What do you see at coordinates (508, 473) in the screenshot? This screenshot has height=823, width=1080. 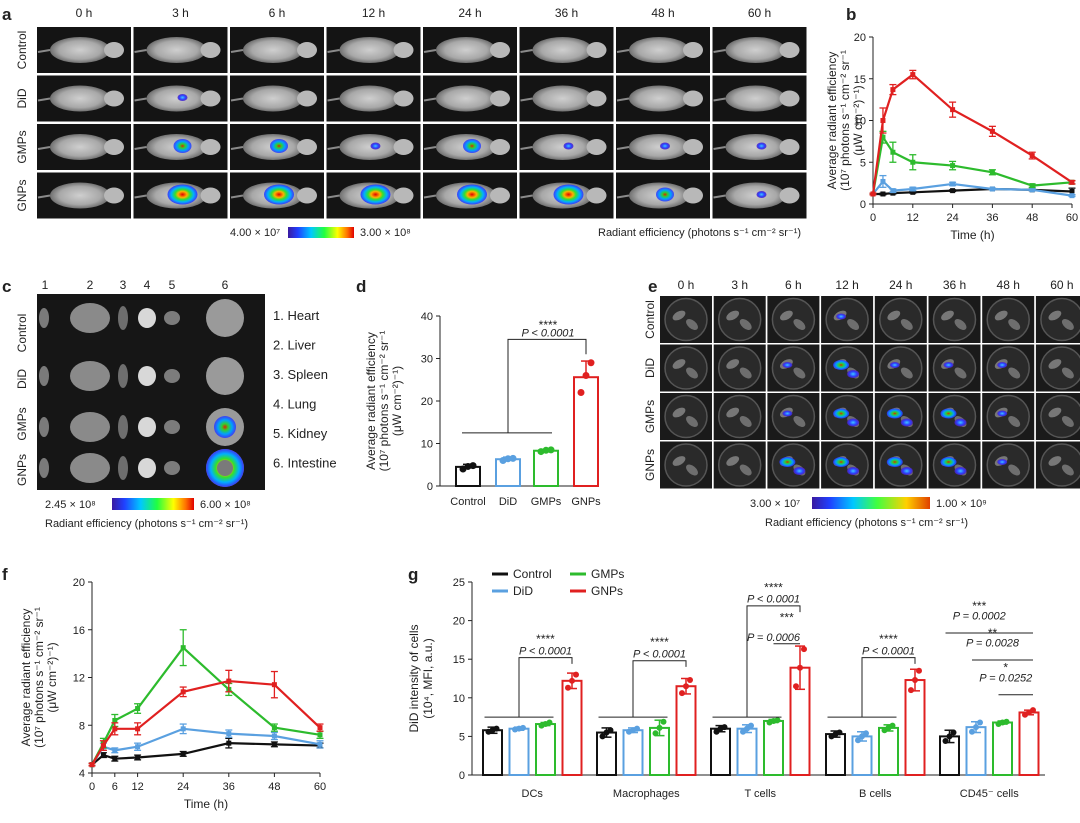 I see `bar-did` at bounding box center [508, 473].